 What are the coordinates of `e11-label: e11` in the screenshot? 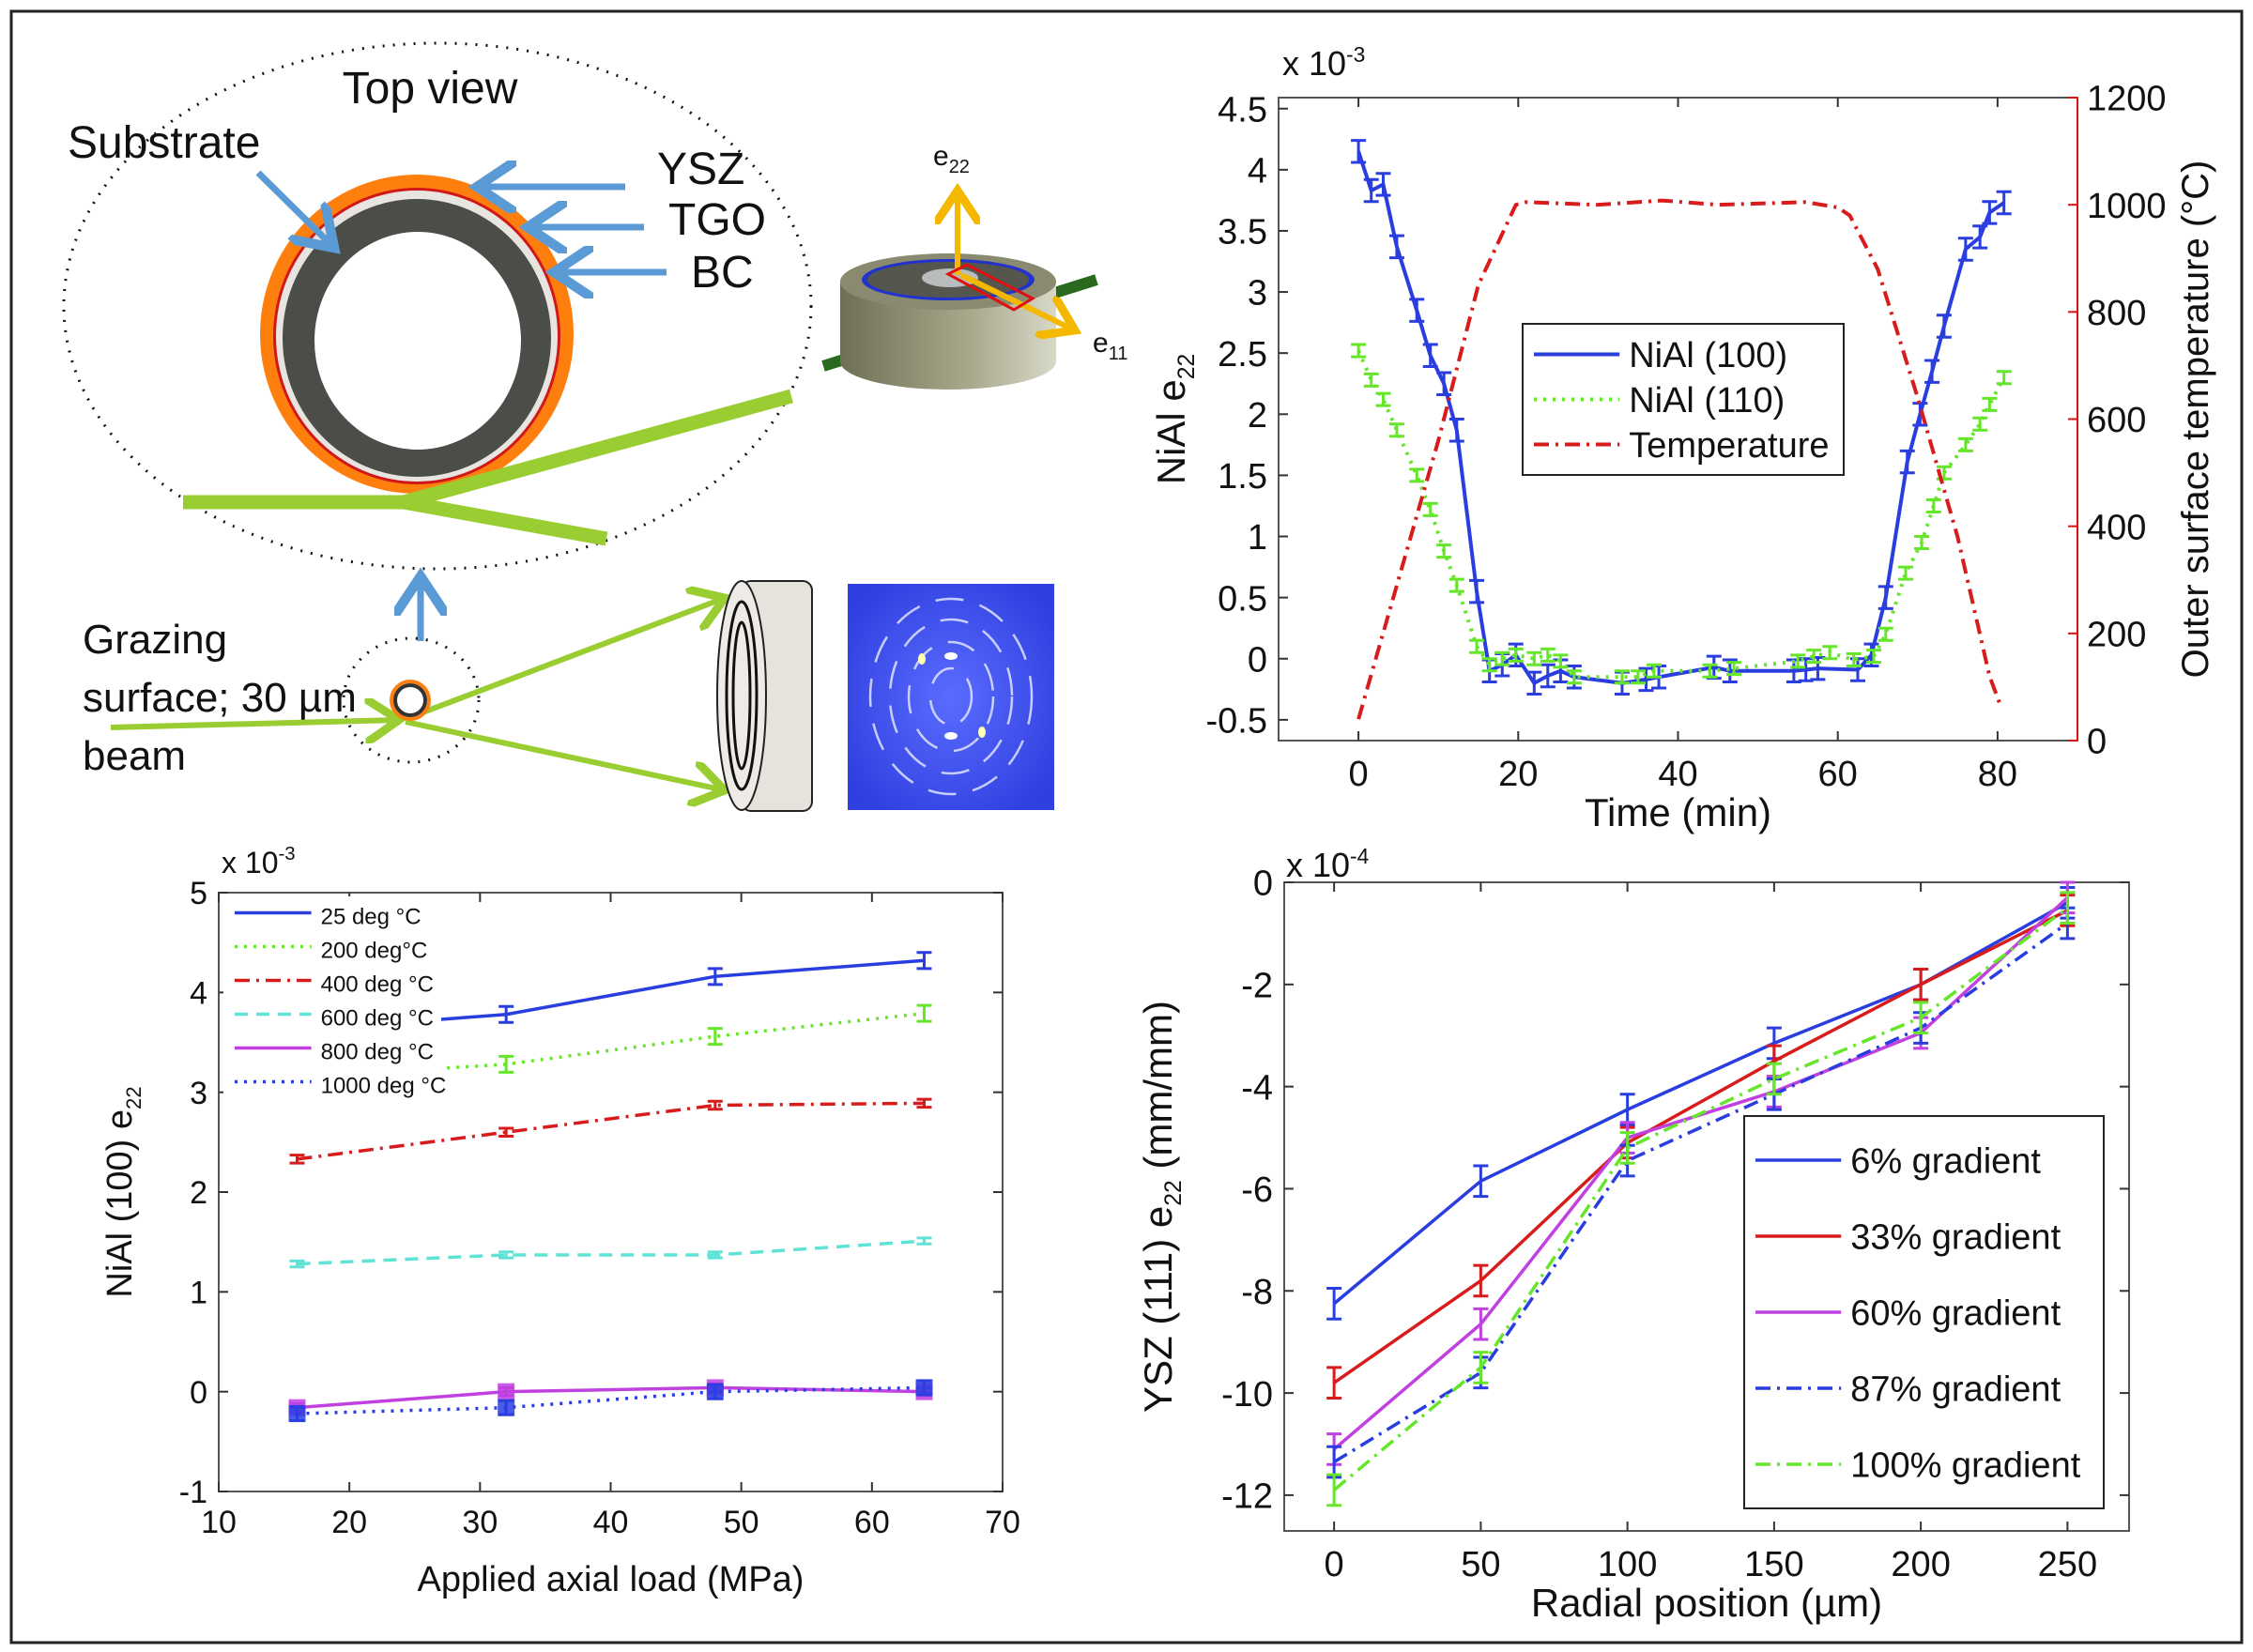 It's located at (1110, 346).